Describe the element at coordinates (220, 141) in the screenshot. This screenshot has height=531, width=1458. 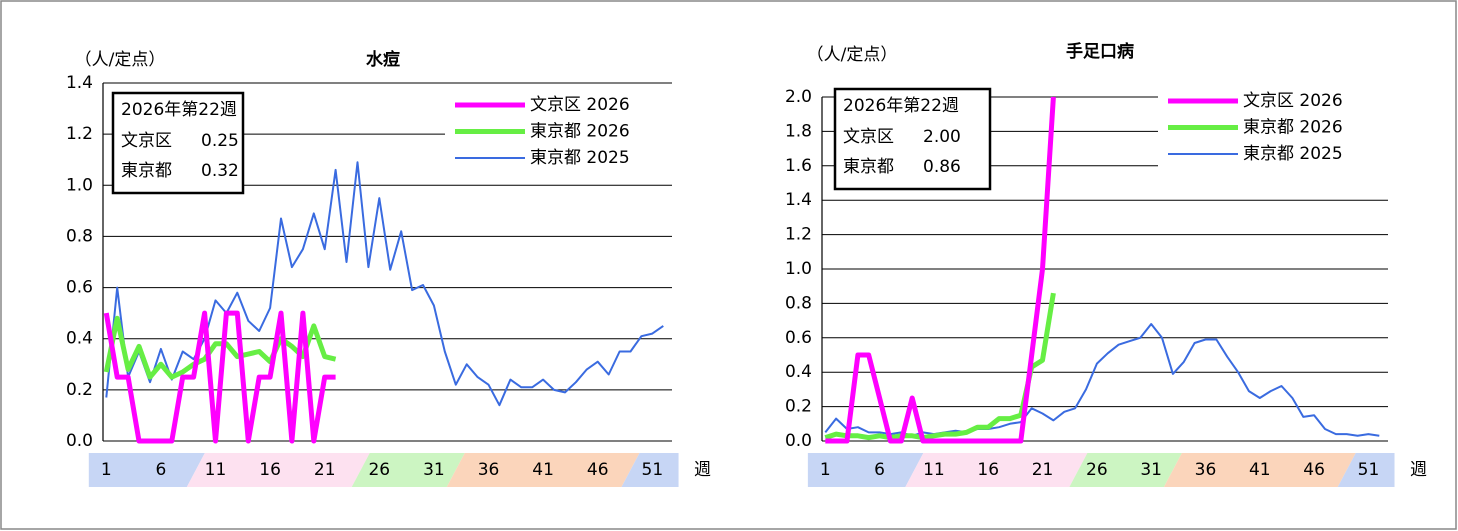
I see `info-value: 0.25` at that location.